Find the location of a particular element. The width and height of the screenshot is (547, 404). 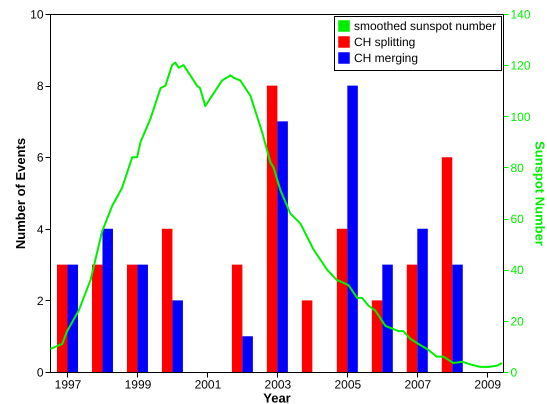

x-tick-label: 2007 is located at coordinates (418, 385).